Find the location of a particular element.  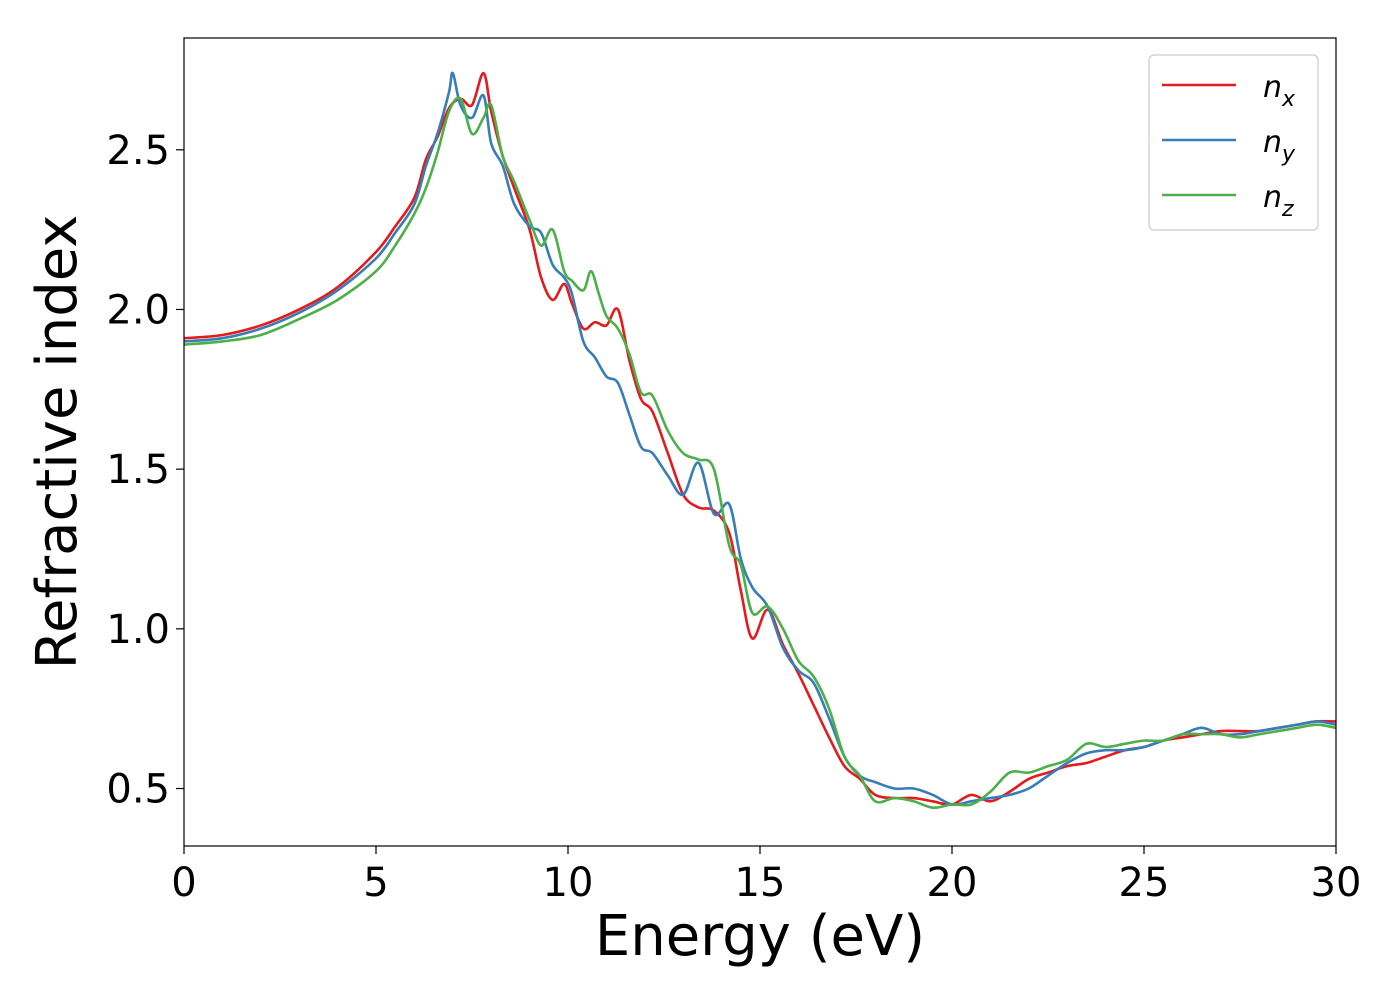

x-axis-title: Energy (eV) is located at coordinates (760, 936).